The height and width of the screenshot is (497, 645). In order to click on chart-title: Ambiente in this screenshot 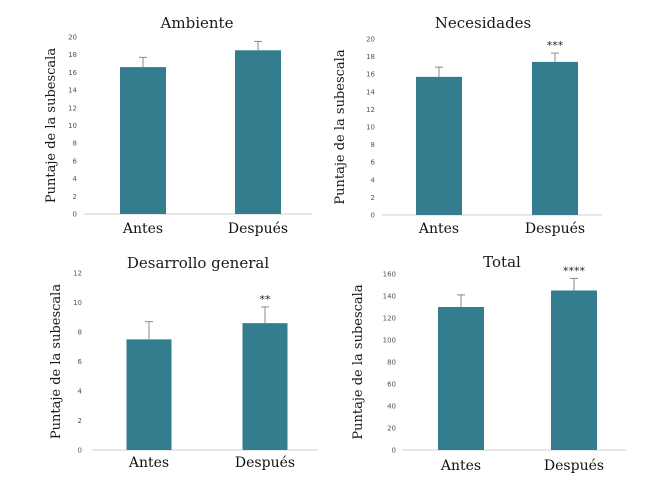, I will do `click(197, 23)`.